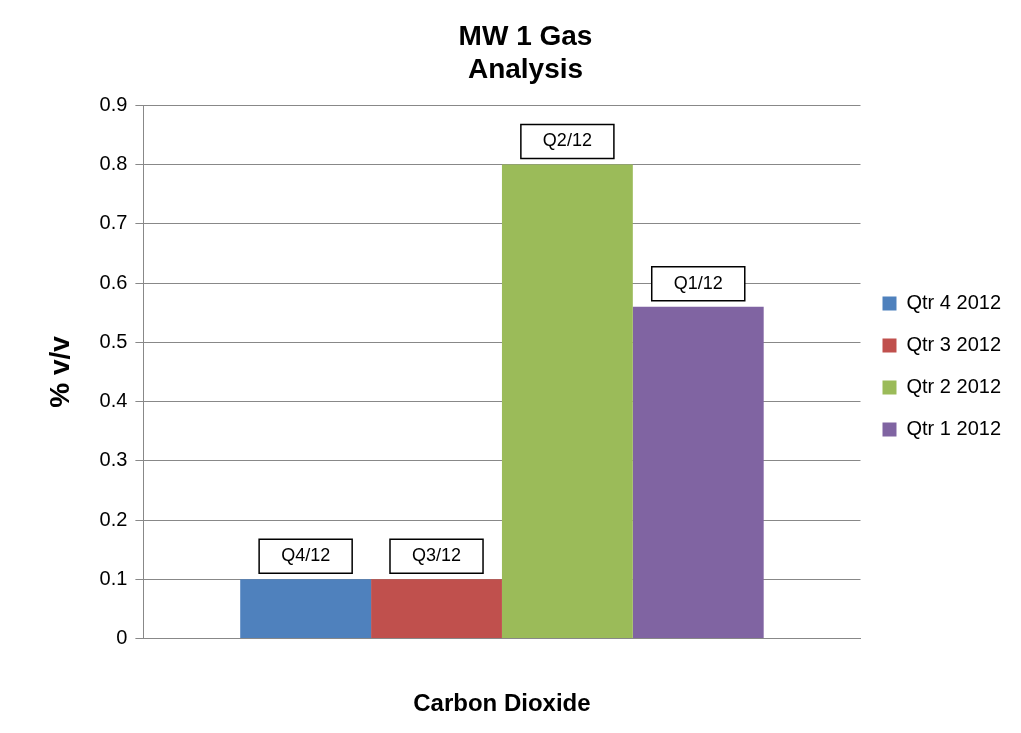 The width and height of the screenshot is (1021, 733). I want to click on data-label: Q1/12, so click(698, 282).